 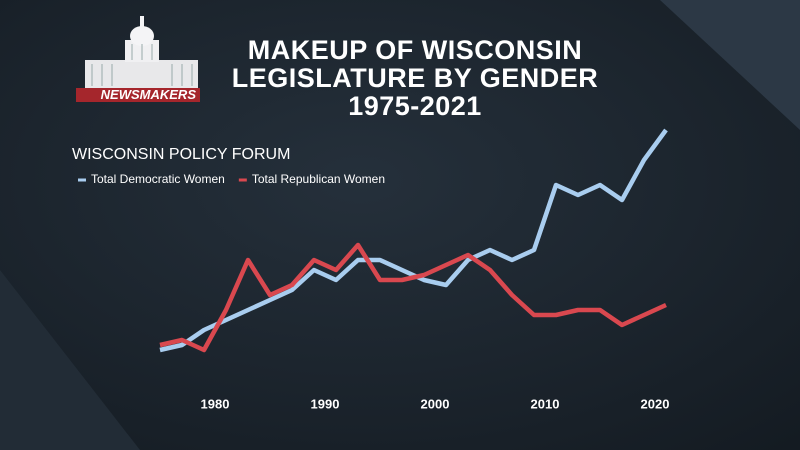 I want to click on x-tick-label: 2000, so click(x=435, y=403).